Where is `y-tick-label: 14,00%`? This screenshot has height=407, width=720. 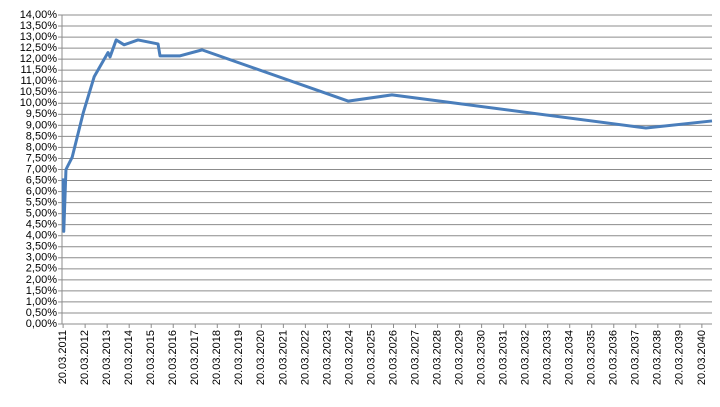 y-tick-label: 14,00% is located at coordinates (39, 15).